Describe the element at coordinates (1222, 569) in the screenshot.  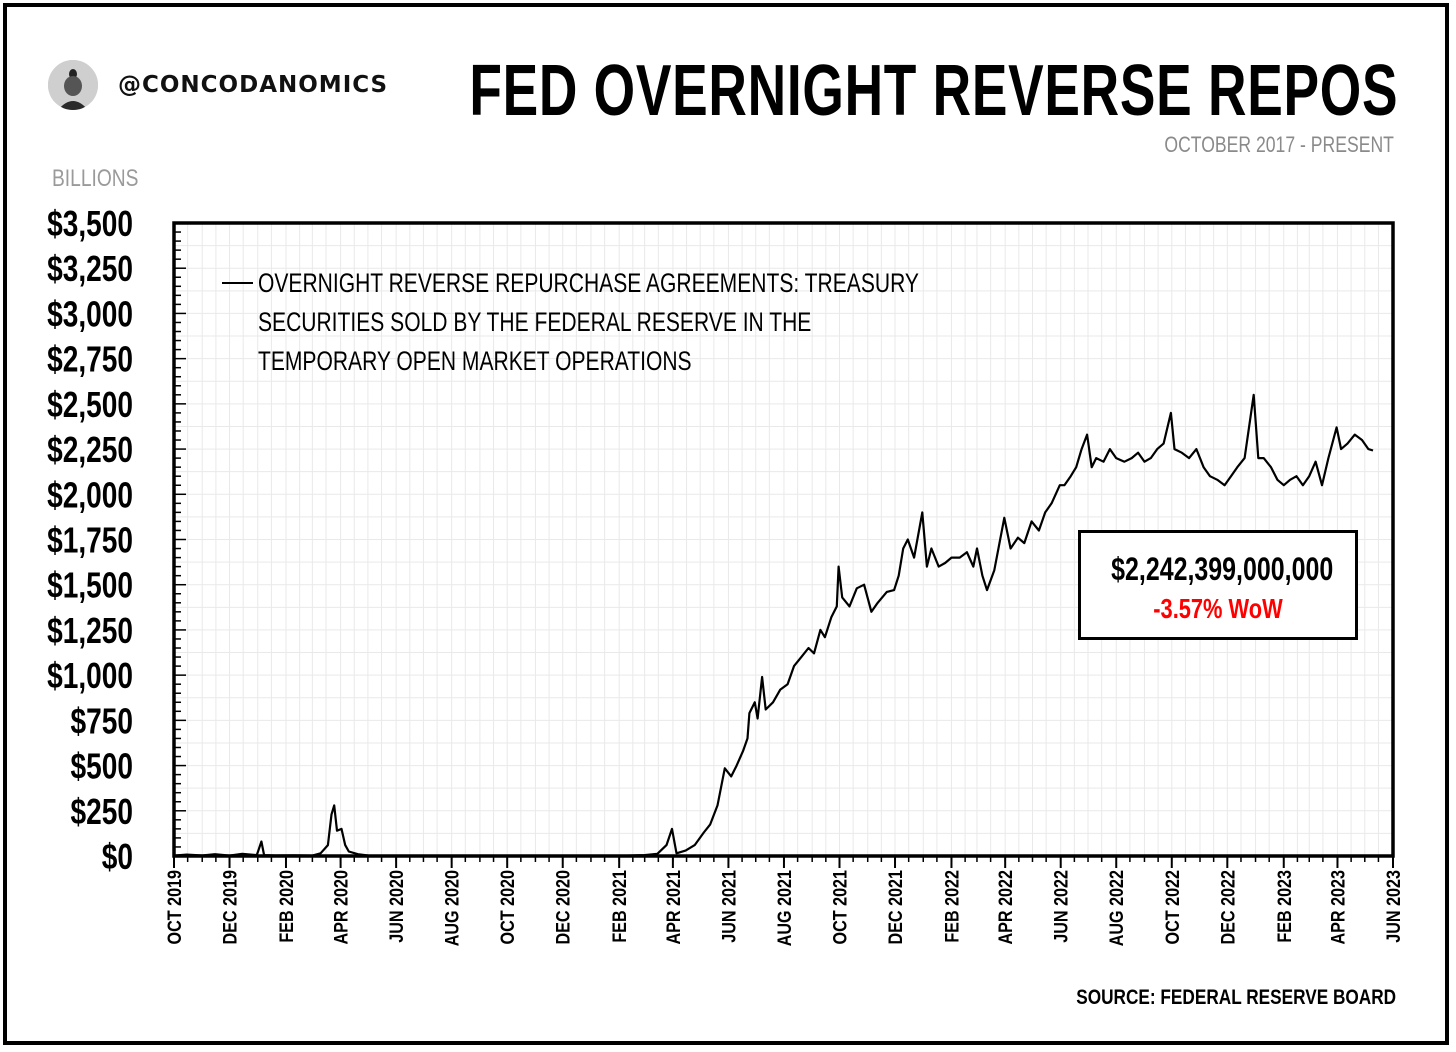
I see `latest-value: $2,242,399,000,000` at that location.